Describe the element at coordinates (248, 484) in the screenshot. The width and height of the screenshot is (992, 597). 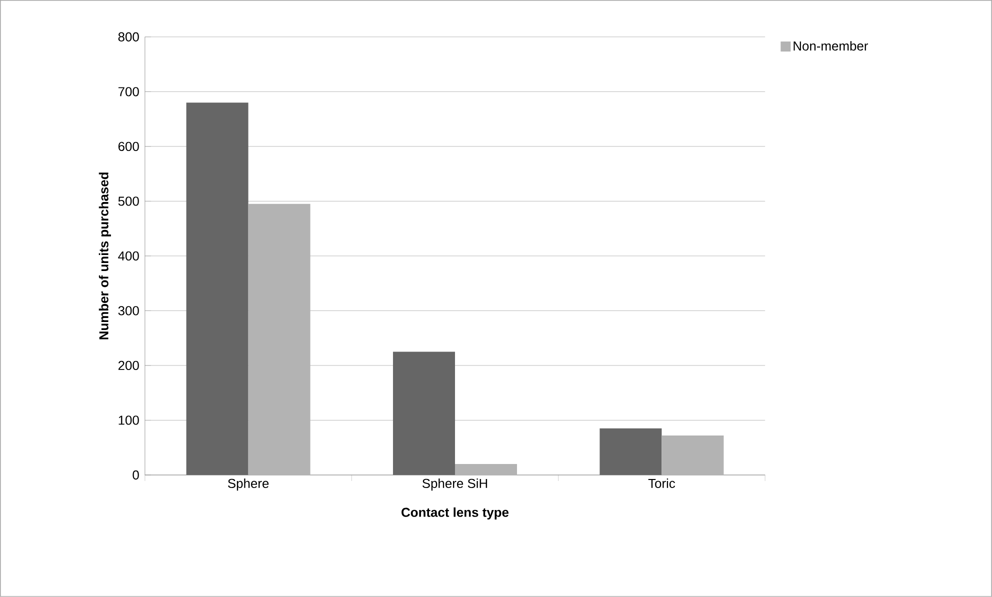
I see `x-tick-label: Sphere` at that location.